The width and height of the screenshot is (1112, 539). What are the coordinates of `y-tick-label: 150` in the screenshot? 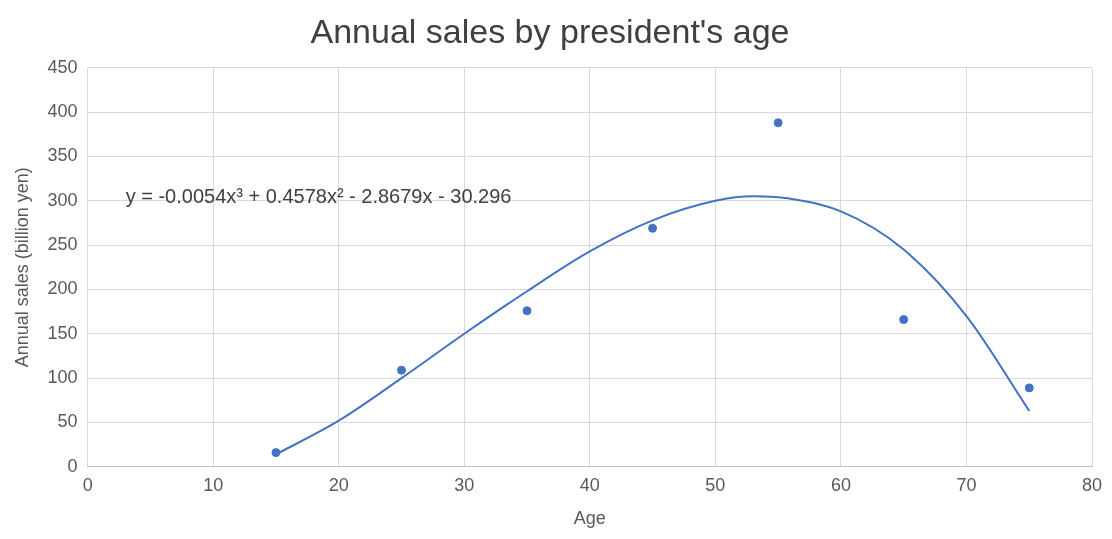 It's located at (62, 332).